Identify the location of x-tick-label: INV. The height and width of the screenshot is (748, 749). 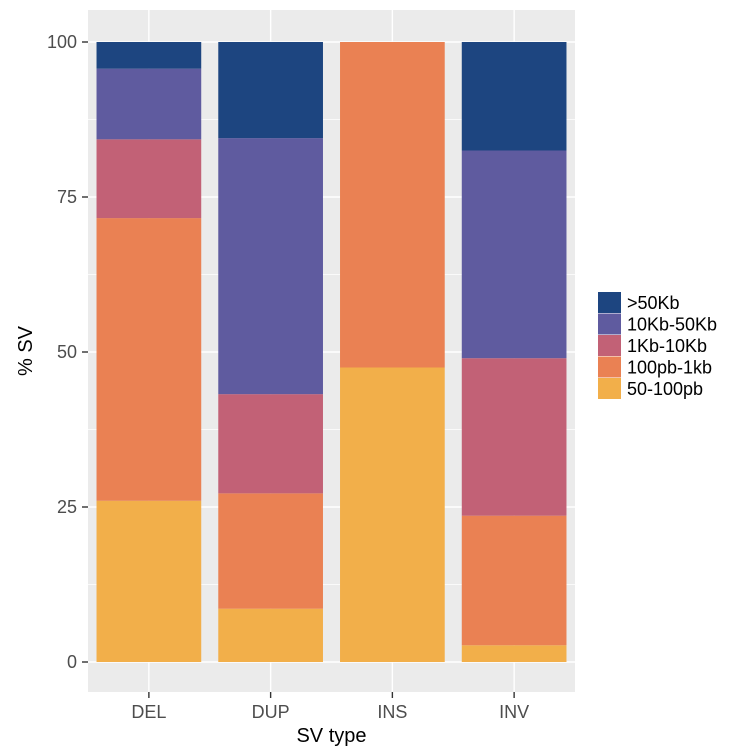
(514, 712).